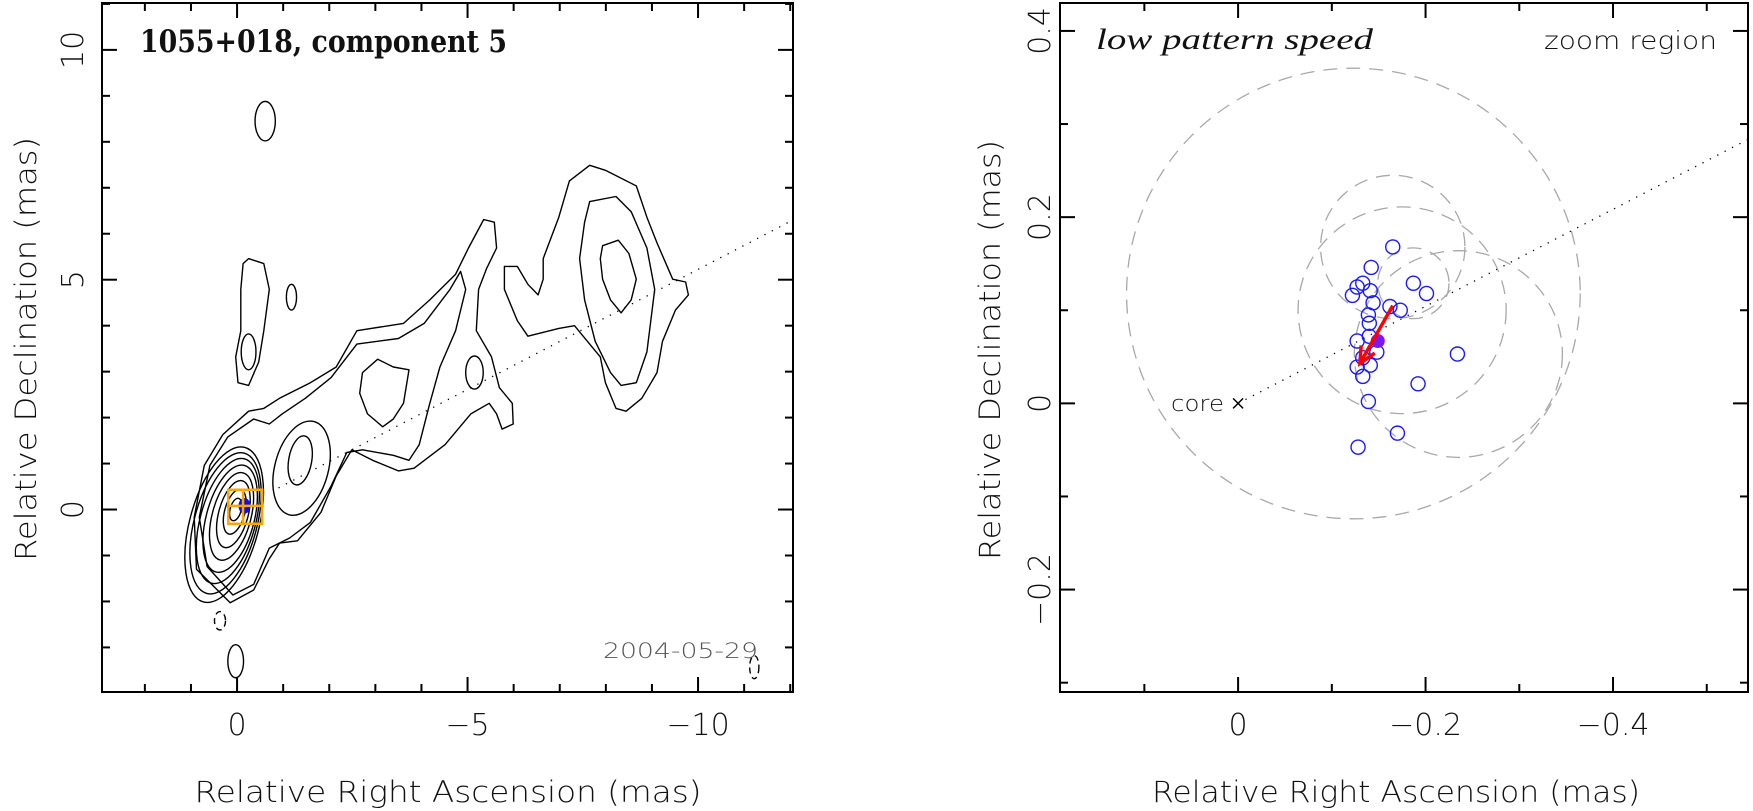 Image resolution: width=1753 pixels, height=811 pixels. Describe the element at coordinates (323, 42) in the screenshot. I see `left-plot-title: 1055+018, component 5` at that location.